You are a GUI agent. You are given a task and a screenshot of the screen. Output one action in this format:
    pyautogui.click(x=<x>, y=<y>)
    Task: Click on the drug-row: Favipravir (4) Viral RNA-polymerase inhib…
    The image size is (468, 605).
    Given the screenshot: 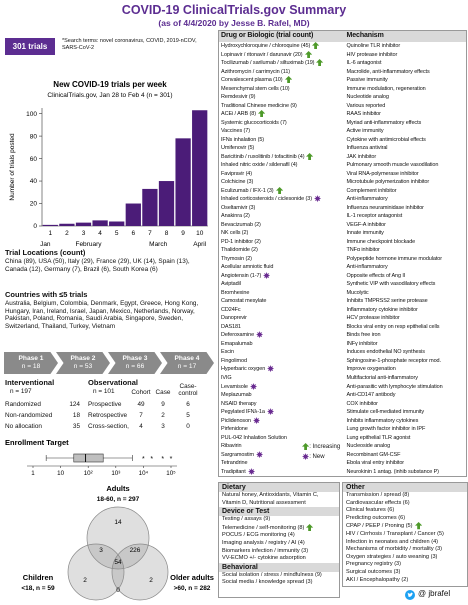 What is the action you would take?
    pyautogui.click(x=343, y=174)
    